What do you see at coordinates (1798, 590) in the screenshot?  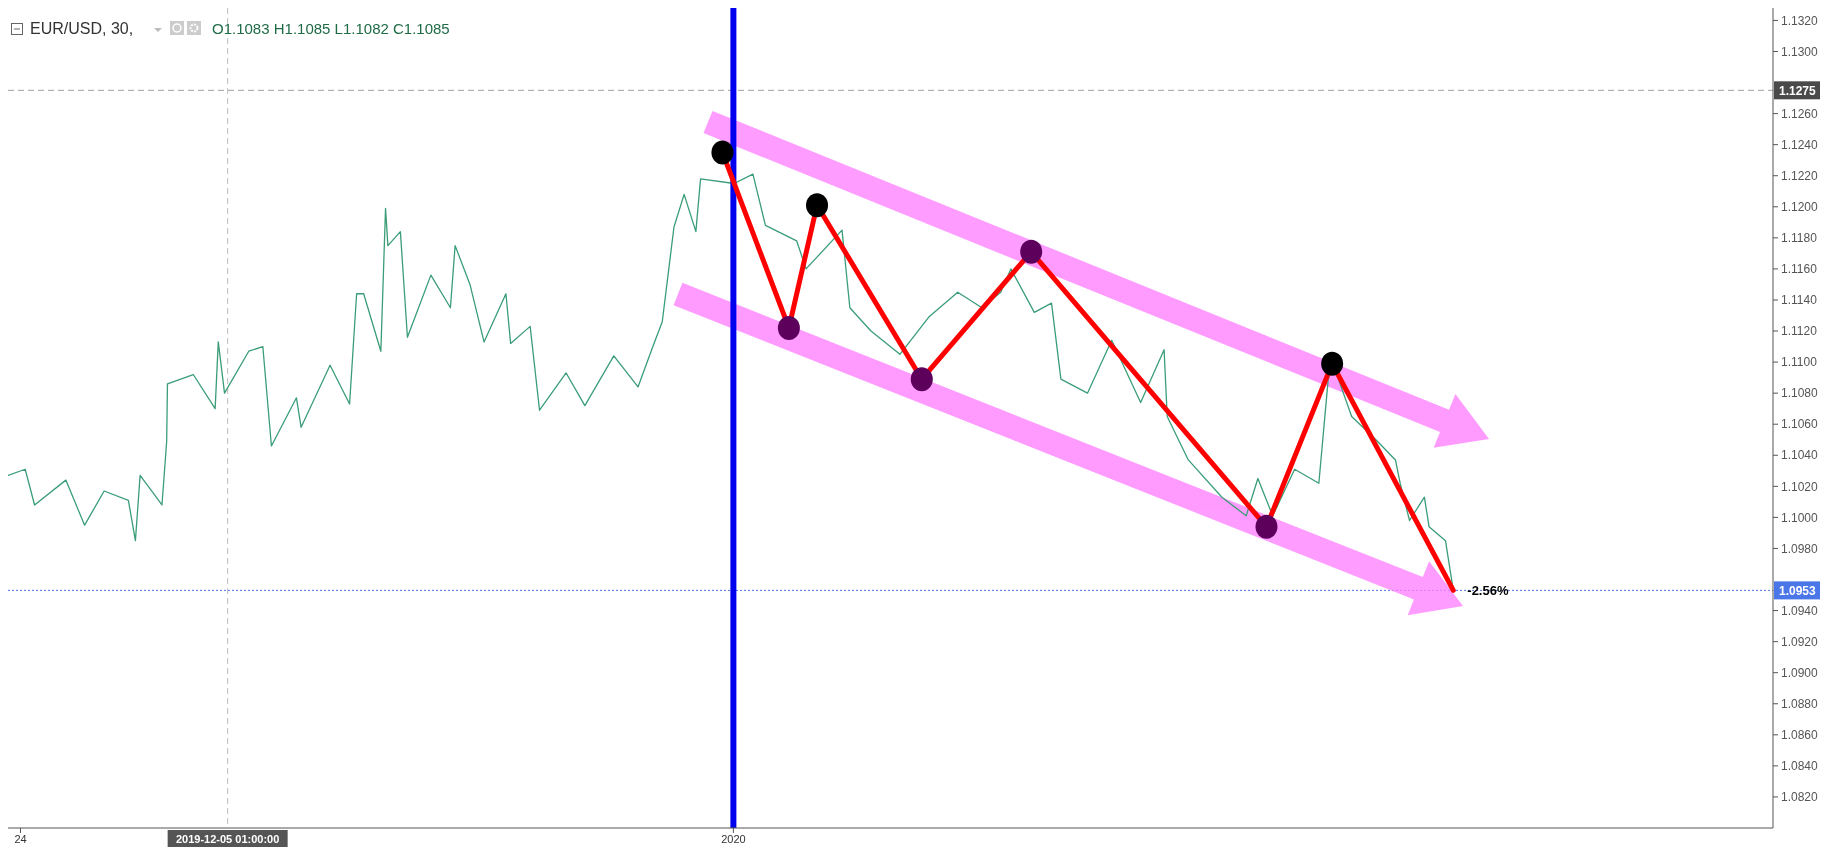 I see `ref-line-label: 1.0953` at bounding box center [1798, 590].